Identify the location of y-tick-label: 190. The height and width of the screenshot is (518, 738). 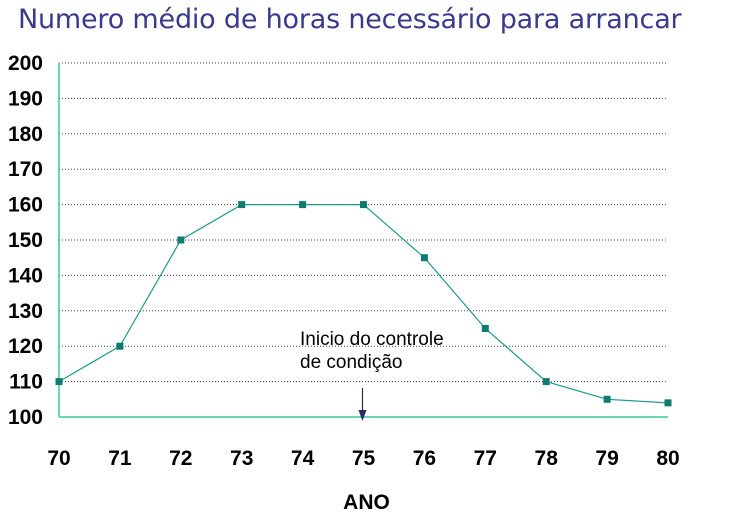
(25, 98).